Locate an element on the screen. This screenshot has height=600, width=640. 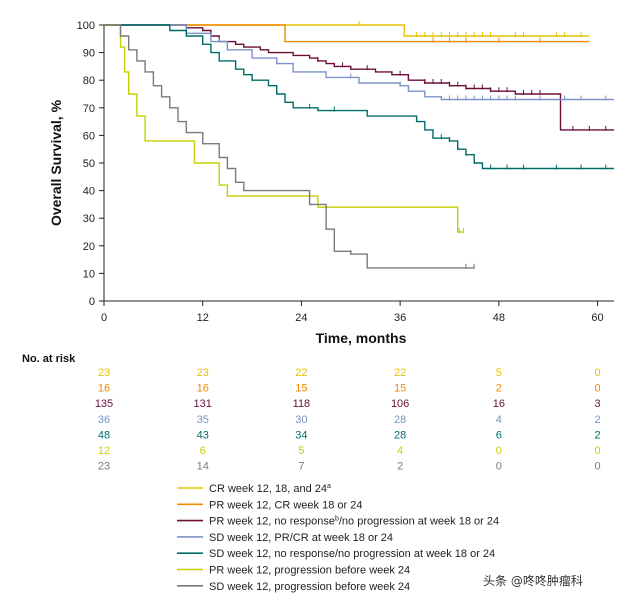
risk-value: 48 is located at coordinates (104, 435).